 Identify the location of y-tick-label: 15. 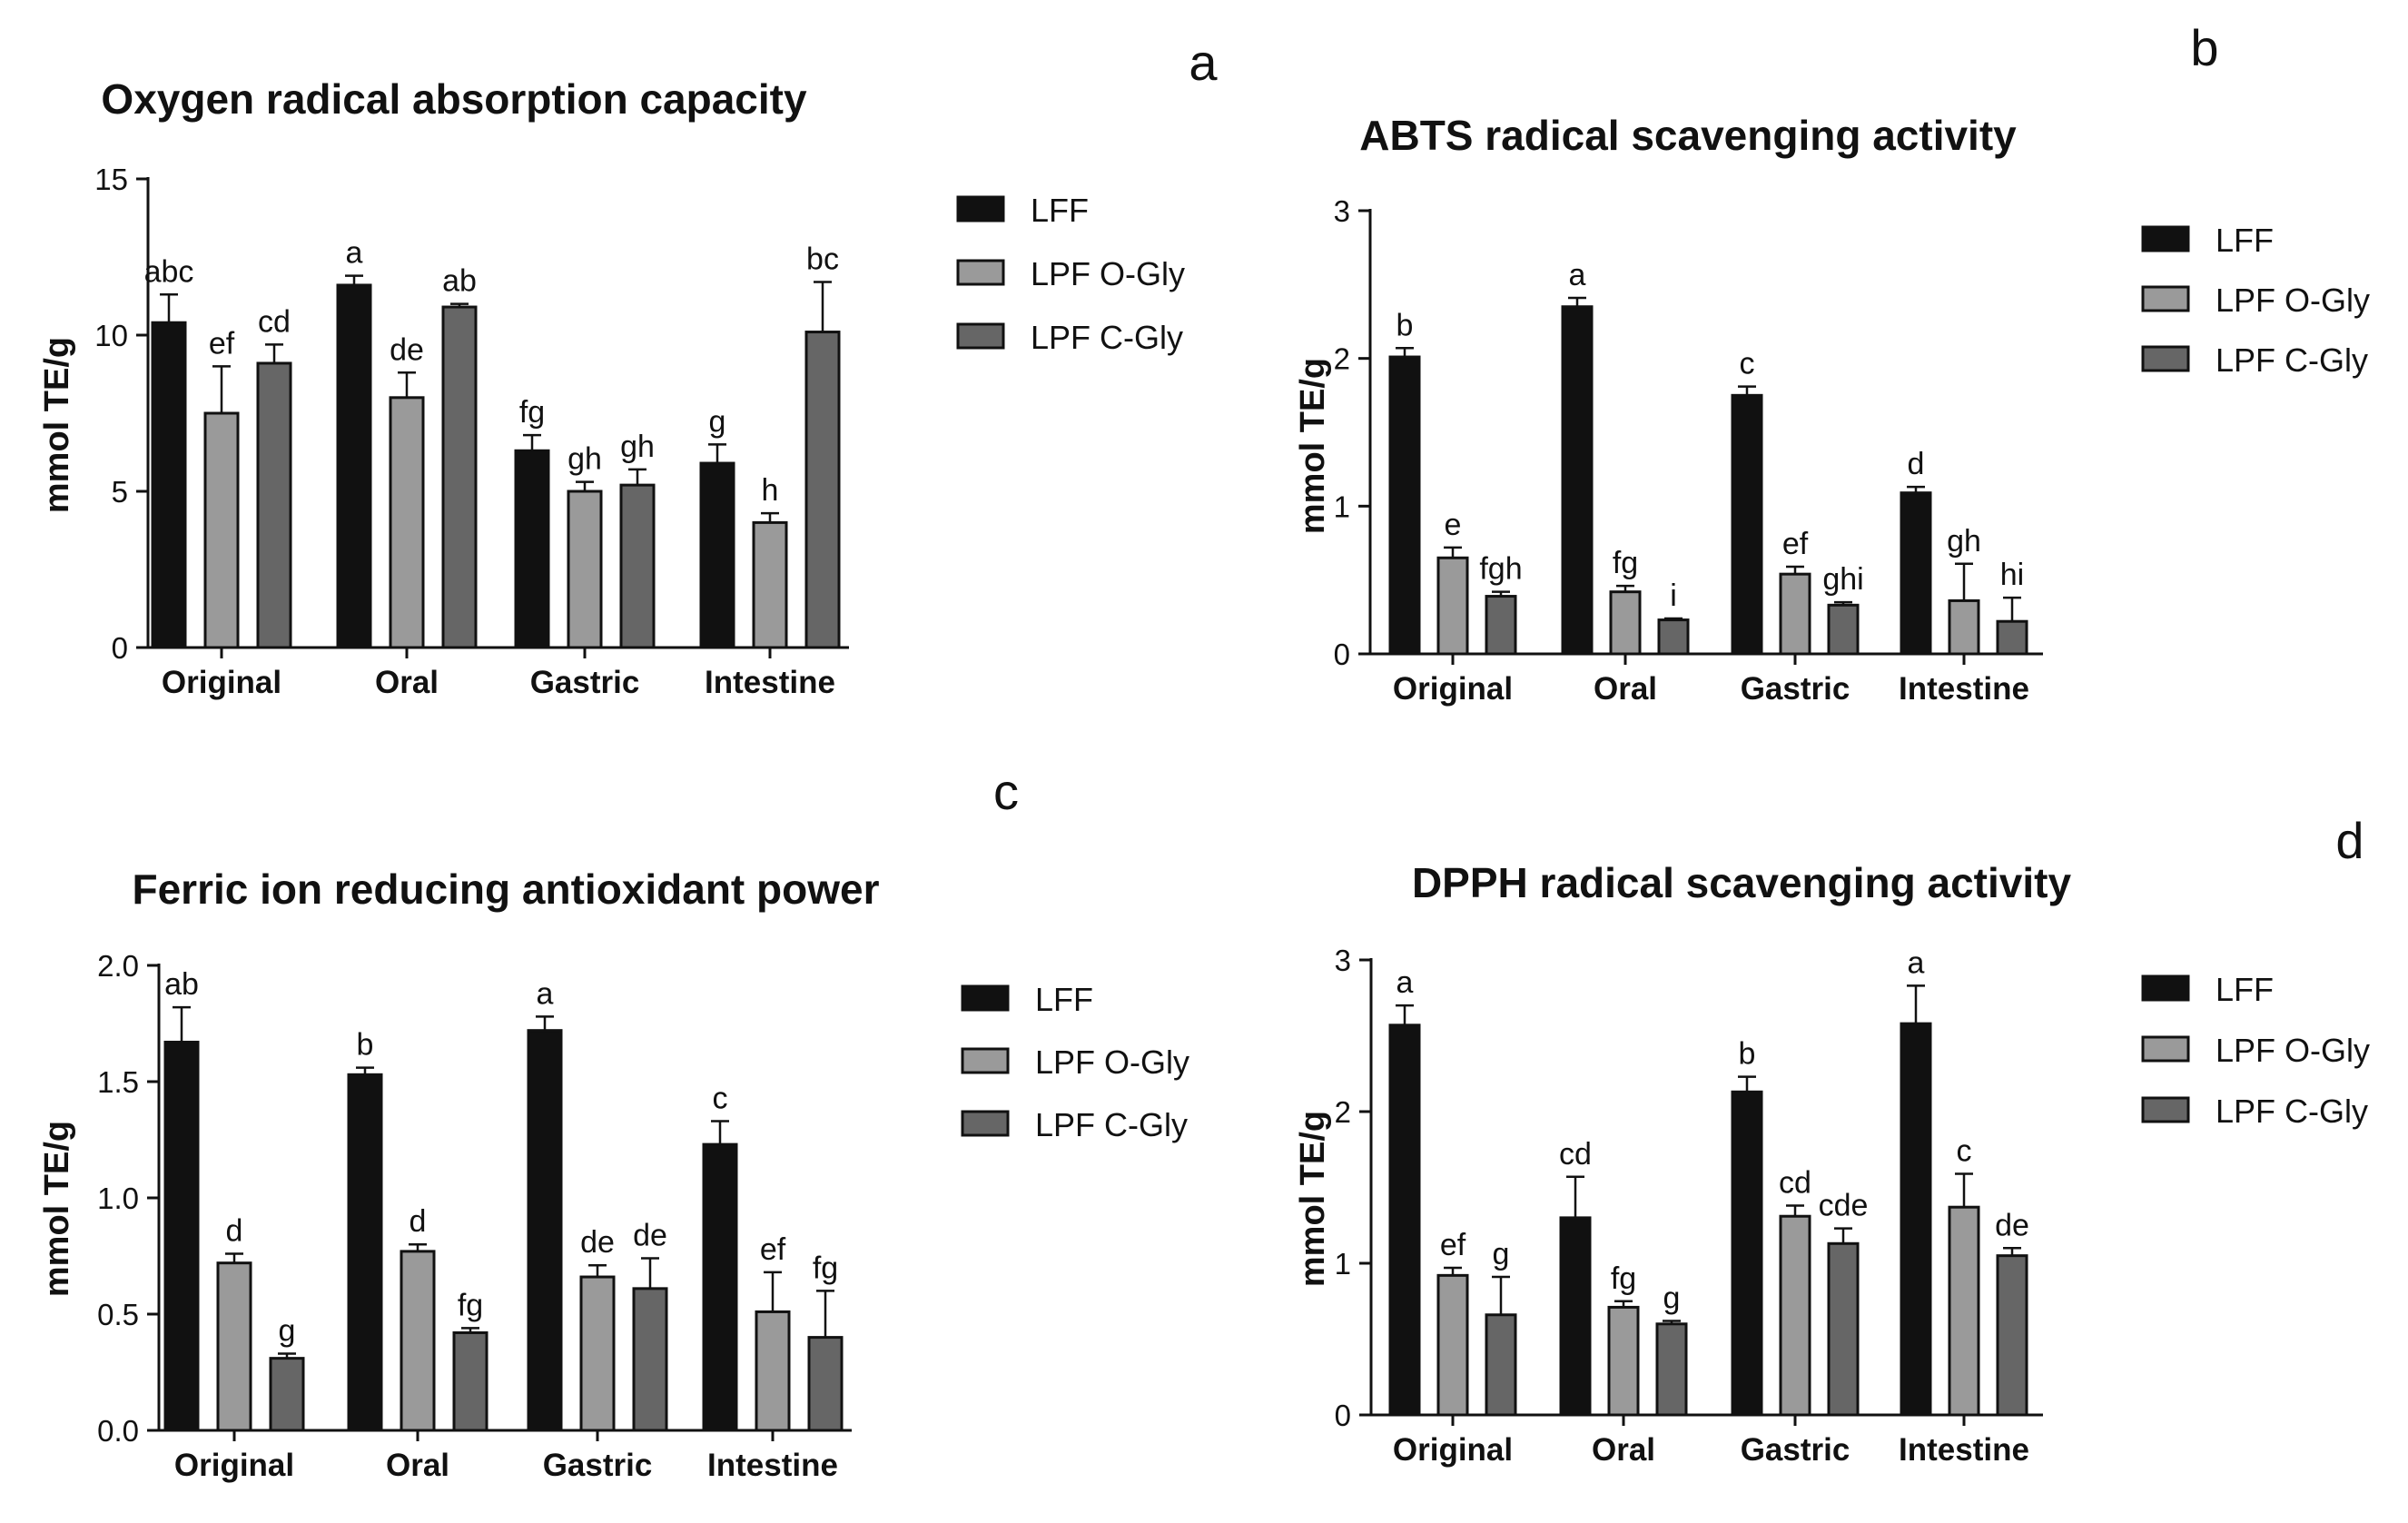
(111, 179).